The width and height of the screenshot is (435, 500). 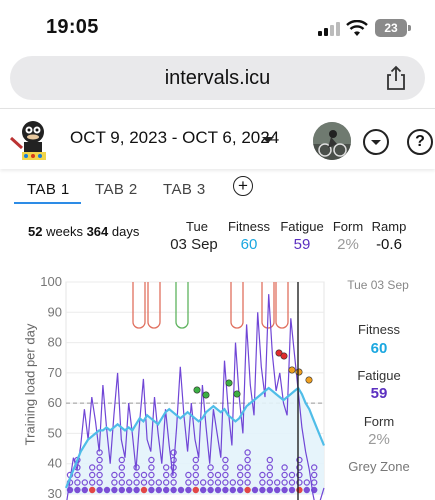 What do you see at coordinates (332, 141) in the screenshot?
I see `avatar` at bounding box center [332, 141].